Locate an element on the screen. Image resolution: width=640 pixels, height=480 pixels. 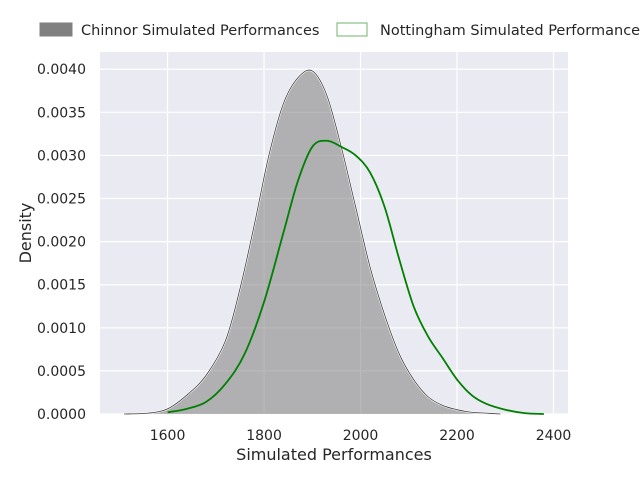
y-tick-label: 0.0005 is located at coordinates (61, 372).